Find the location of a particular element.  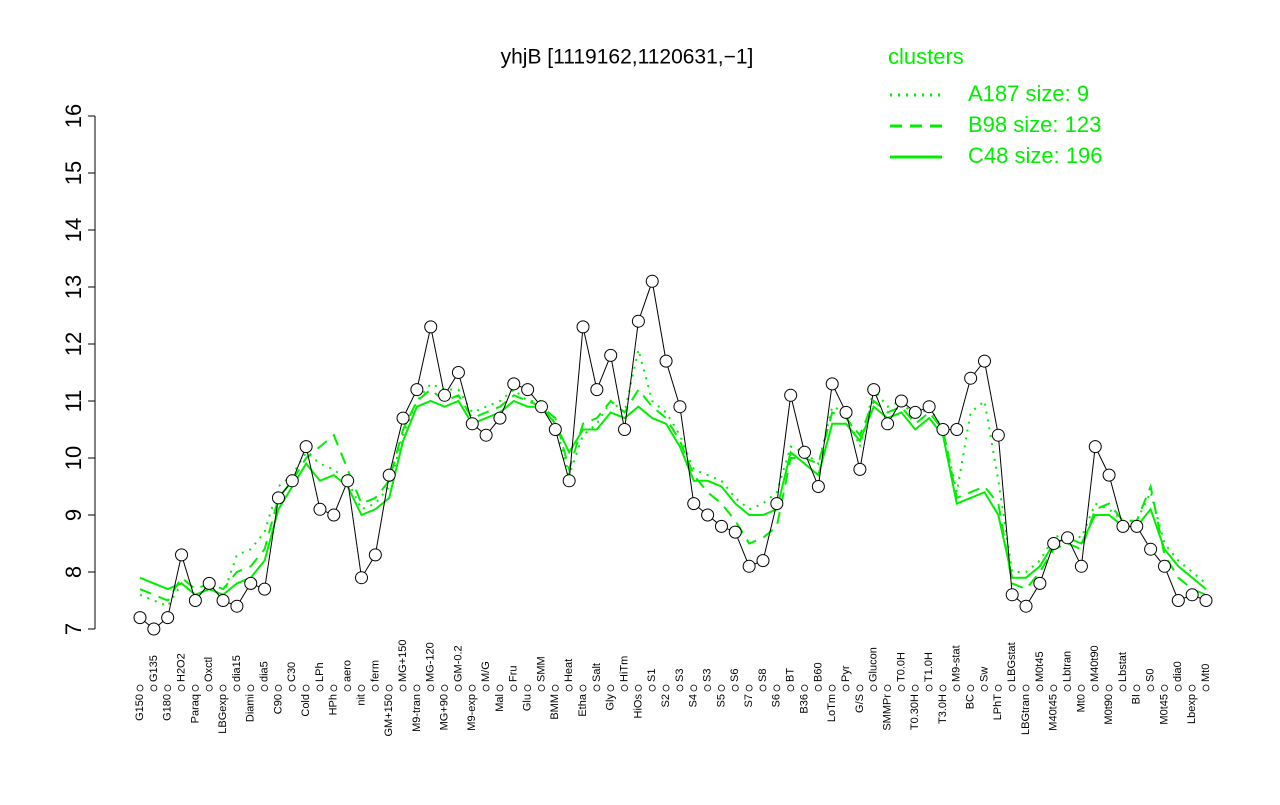

x-tick-label: GM+150 is located at coordinates (389, 715).